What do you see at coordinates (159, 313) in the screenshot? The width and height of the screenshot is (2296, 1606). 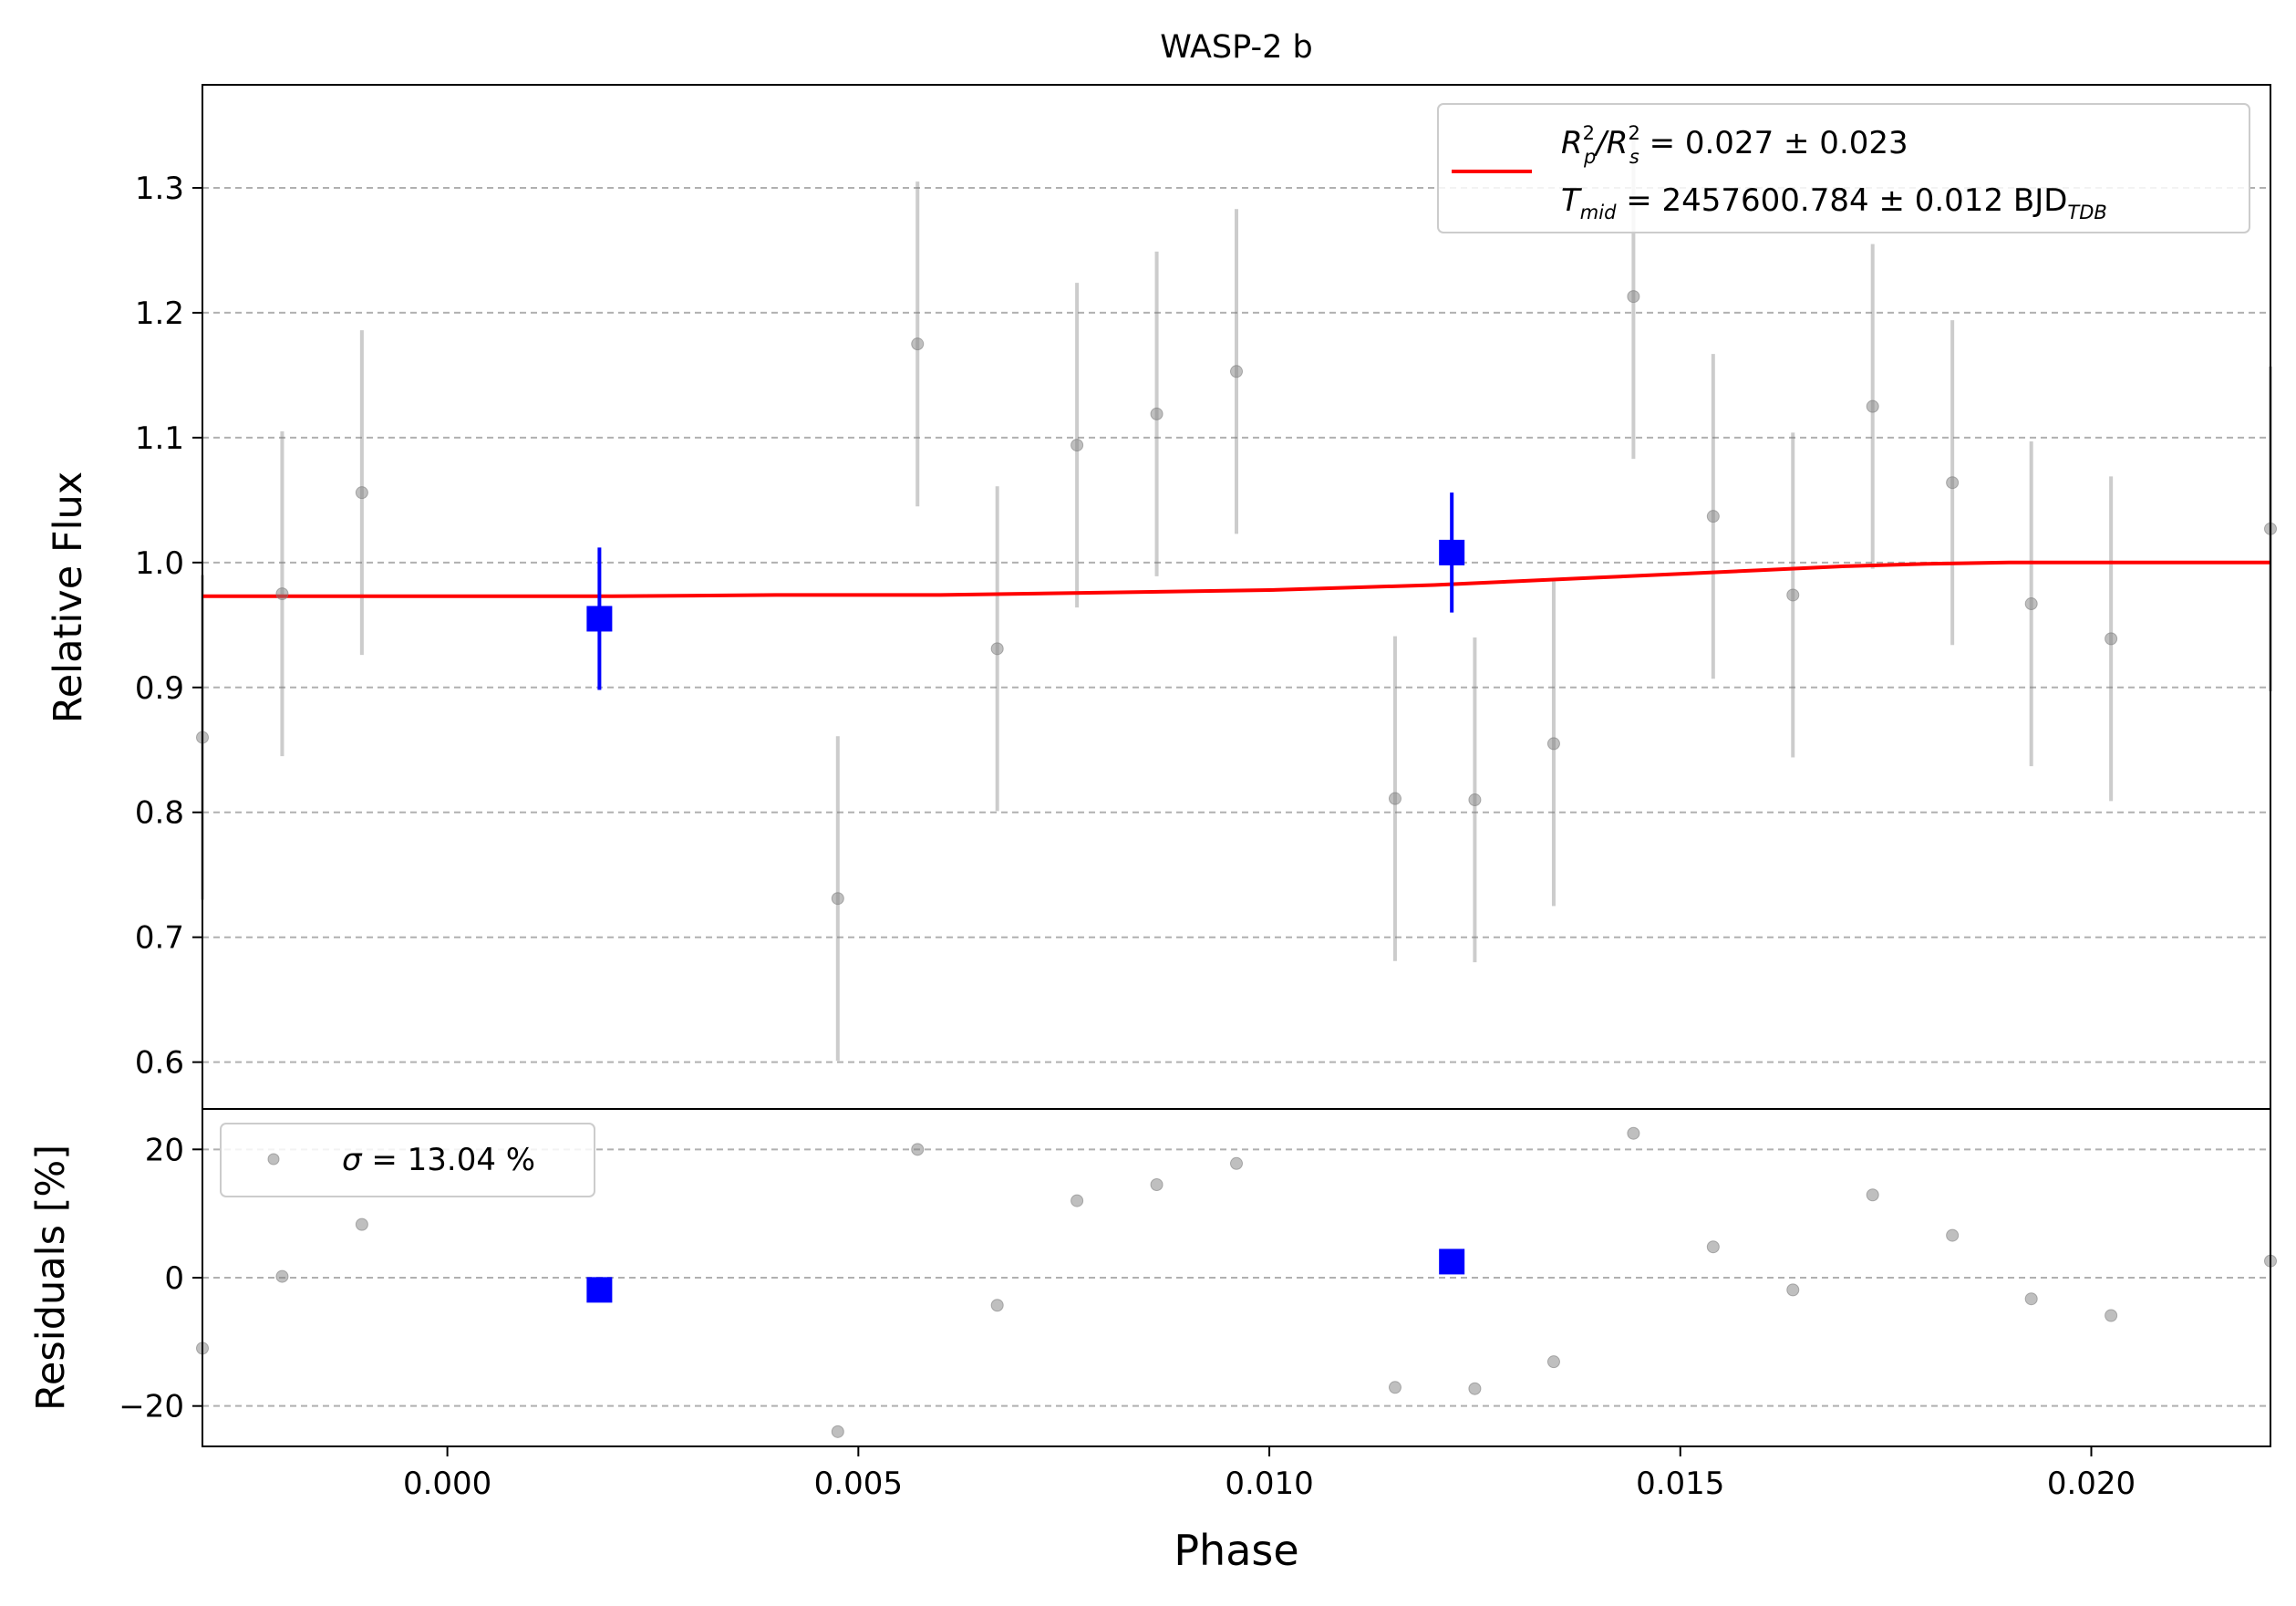 I see `flux-y-tick-label: 1.2` at bounding box center [159, 313].